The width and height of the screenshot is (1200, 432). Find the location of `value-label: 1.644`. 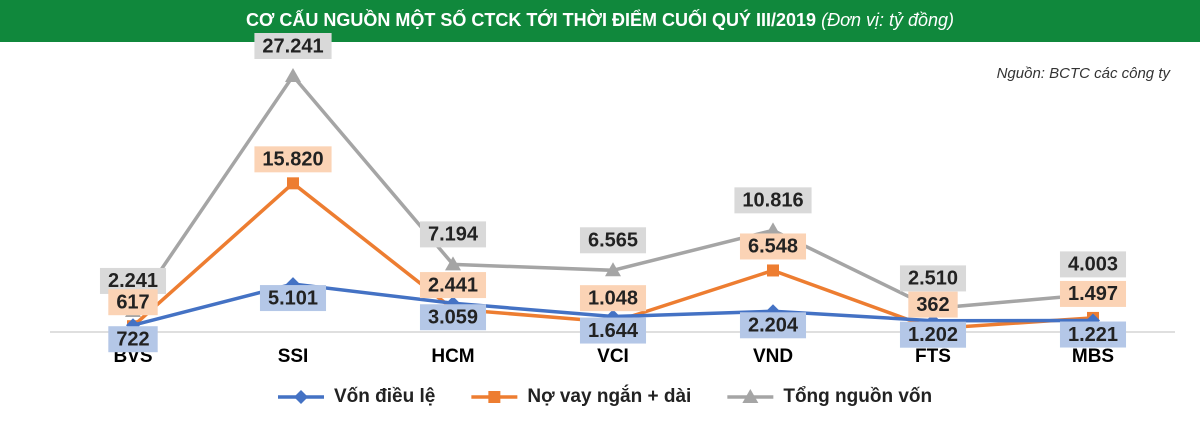

value-label: 1.644 is located at coordinates (613, 330).